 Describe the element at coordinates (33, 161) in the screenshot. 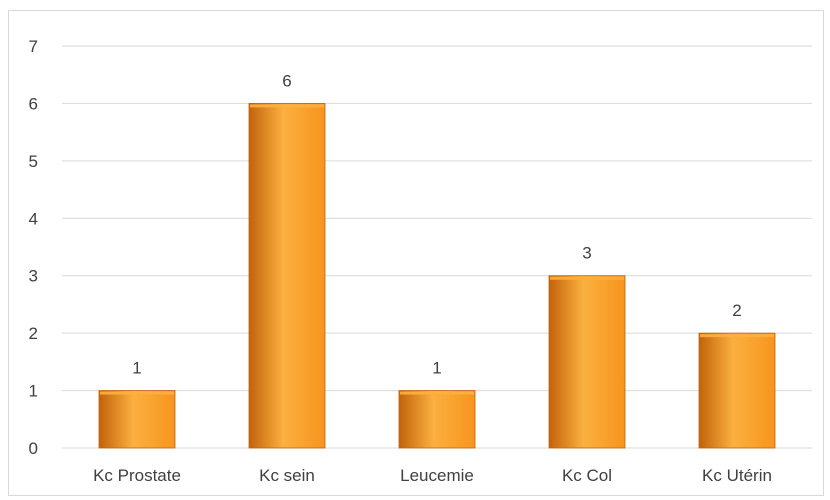

I see `y-tick-label-5: 5` at that location.